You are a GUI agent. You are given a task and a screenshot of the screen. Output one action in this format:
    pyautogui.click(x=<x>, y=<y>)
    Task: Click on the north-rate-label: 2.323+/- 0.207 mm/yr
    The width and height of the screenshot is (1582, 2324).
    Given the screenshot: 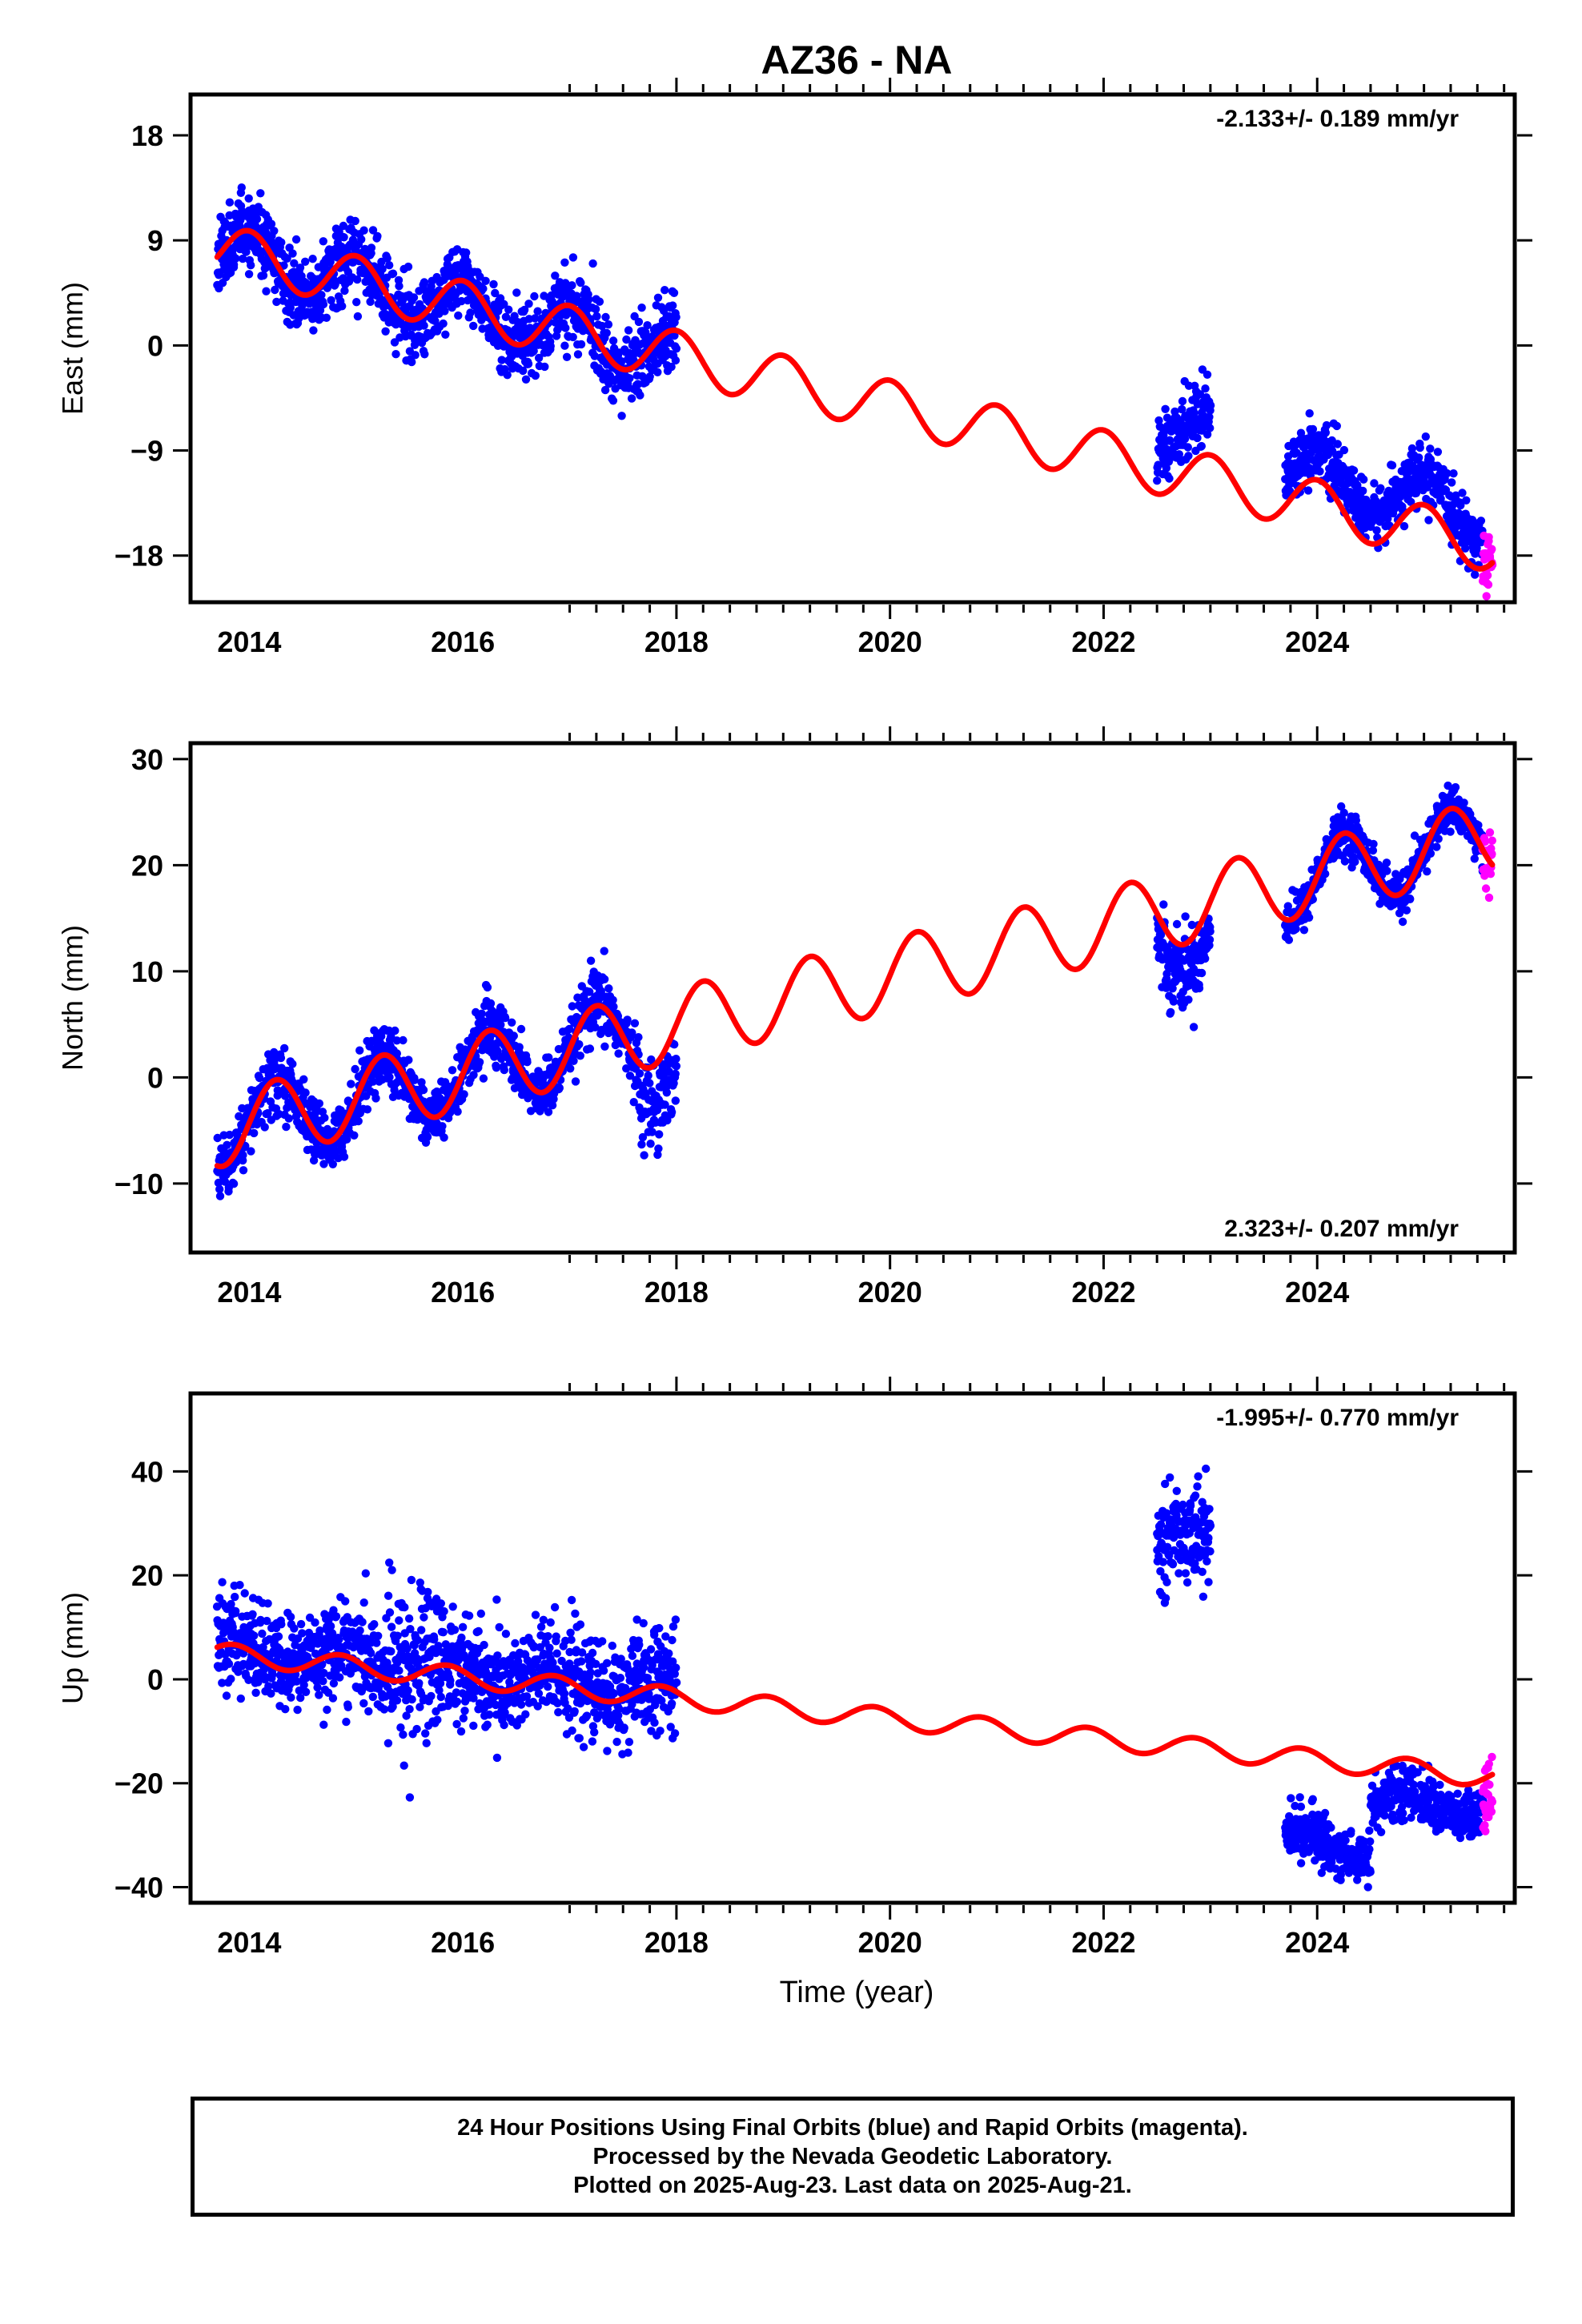 What is the action you would take?
    pyautogui.click(x=1341, y=1229)
    